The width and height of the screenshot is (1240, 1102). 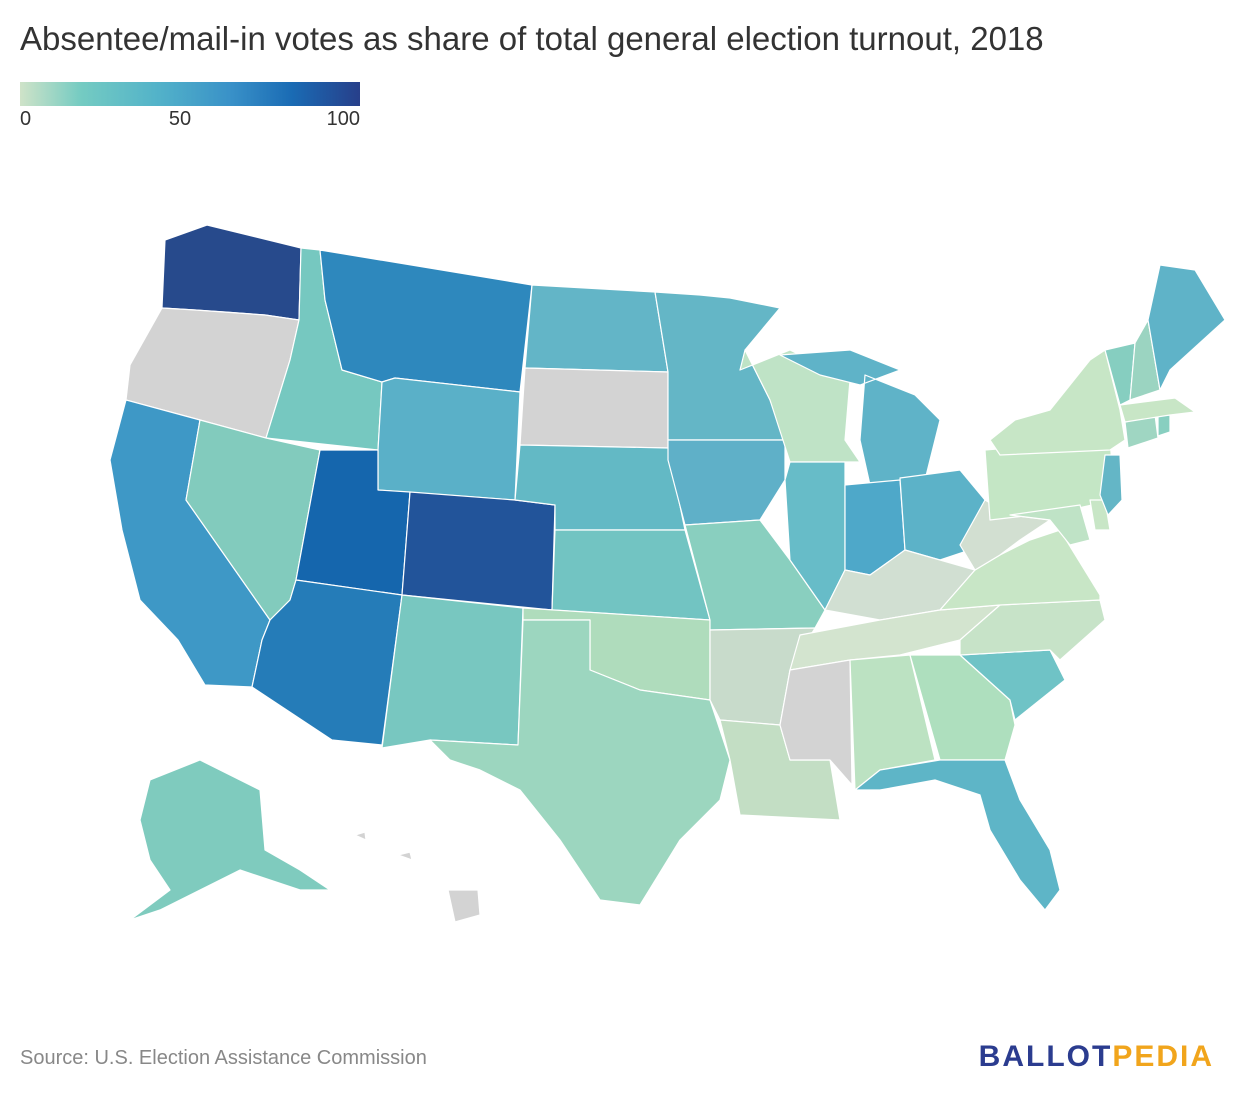 What do you see at coordinates (452, 671) in the screenshot?
I see `state-new-mexico` at bounding box center [452, 671].